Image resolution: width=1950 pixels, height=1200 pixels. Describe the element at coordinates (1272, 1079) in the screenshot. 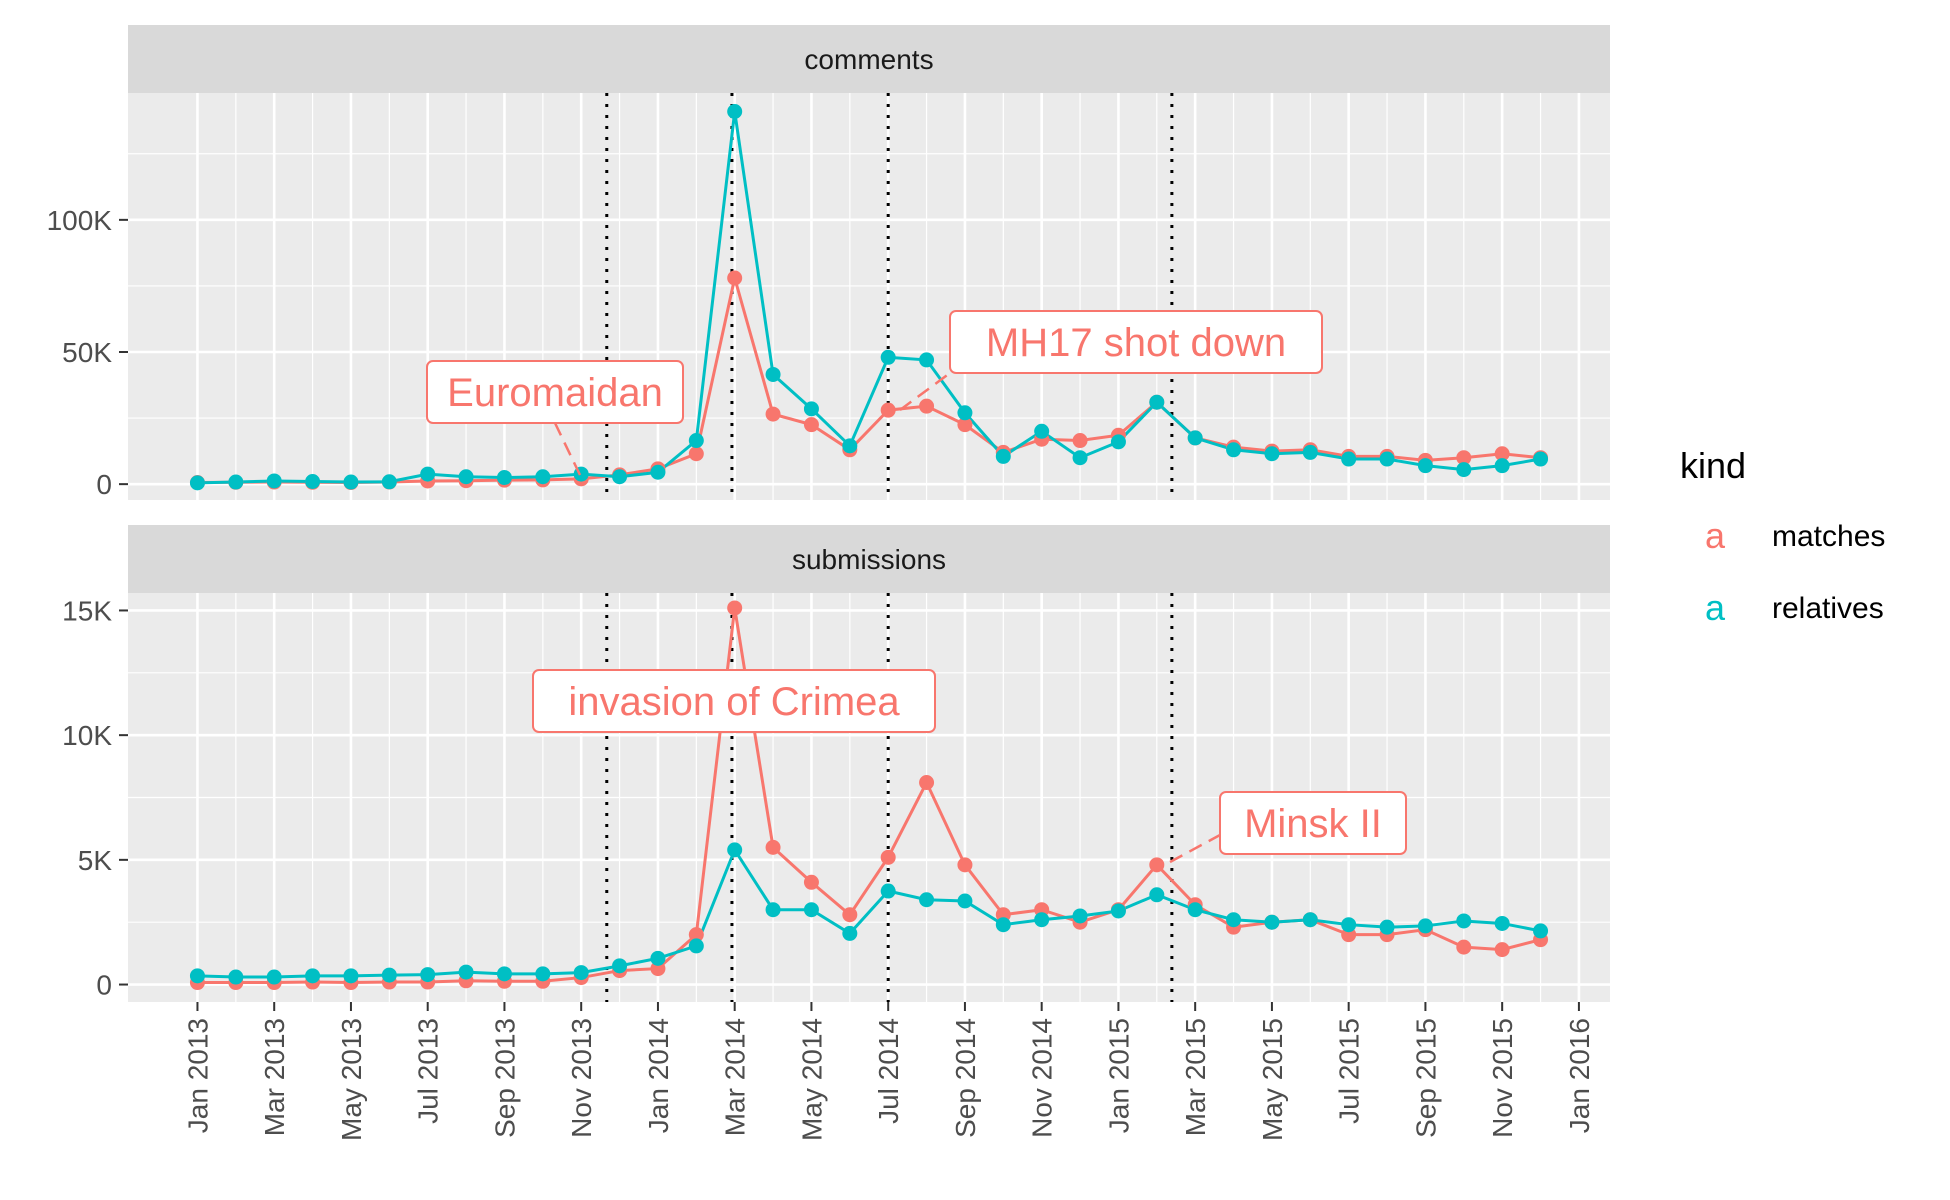

I see `x-tick-label: May 2015` at that location.